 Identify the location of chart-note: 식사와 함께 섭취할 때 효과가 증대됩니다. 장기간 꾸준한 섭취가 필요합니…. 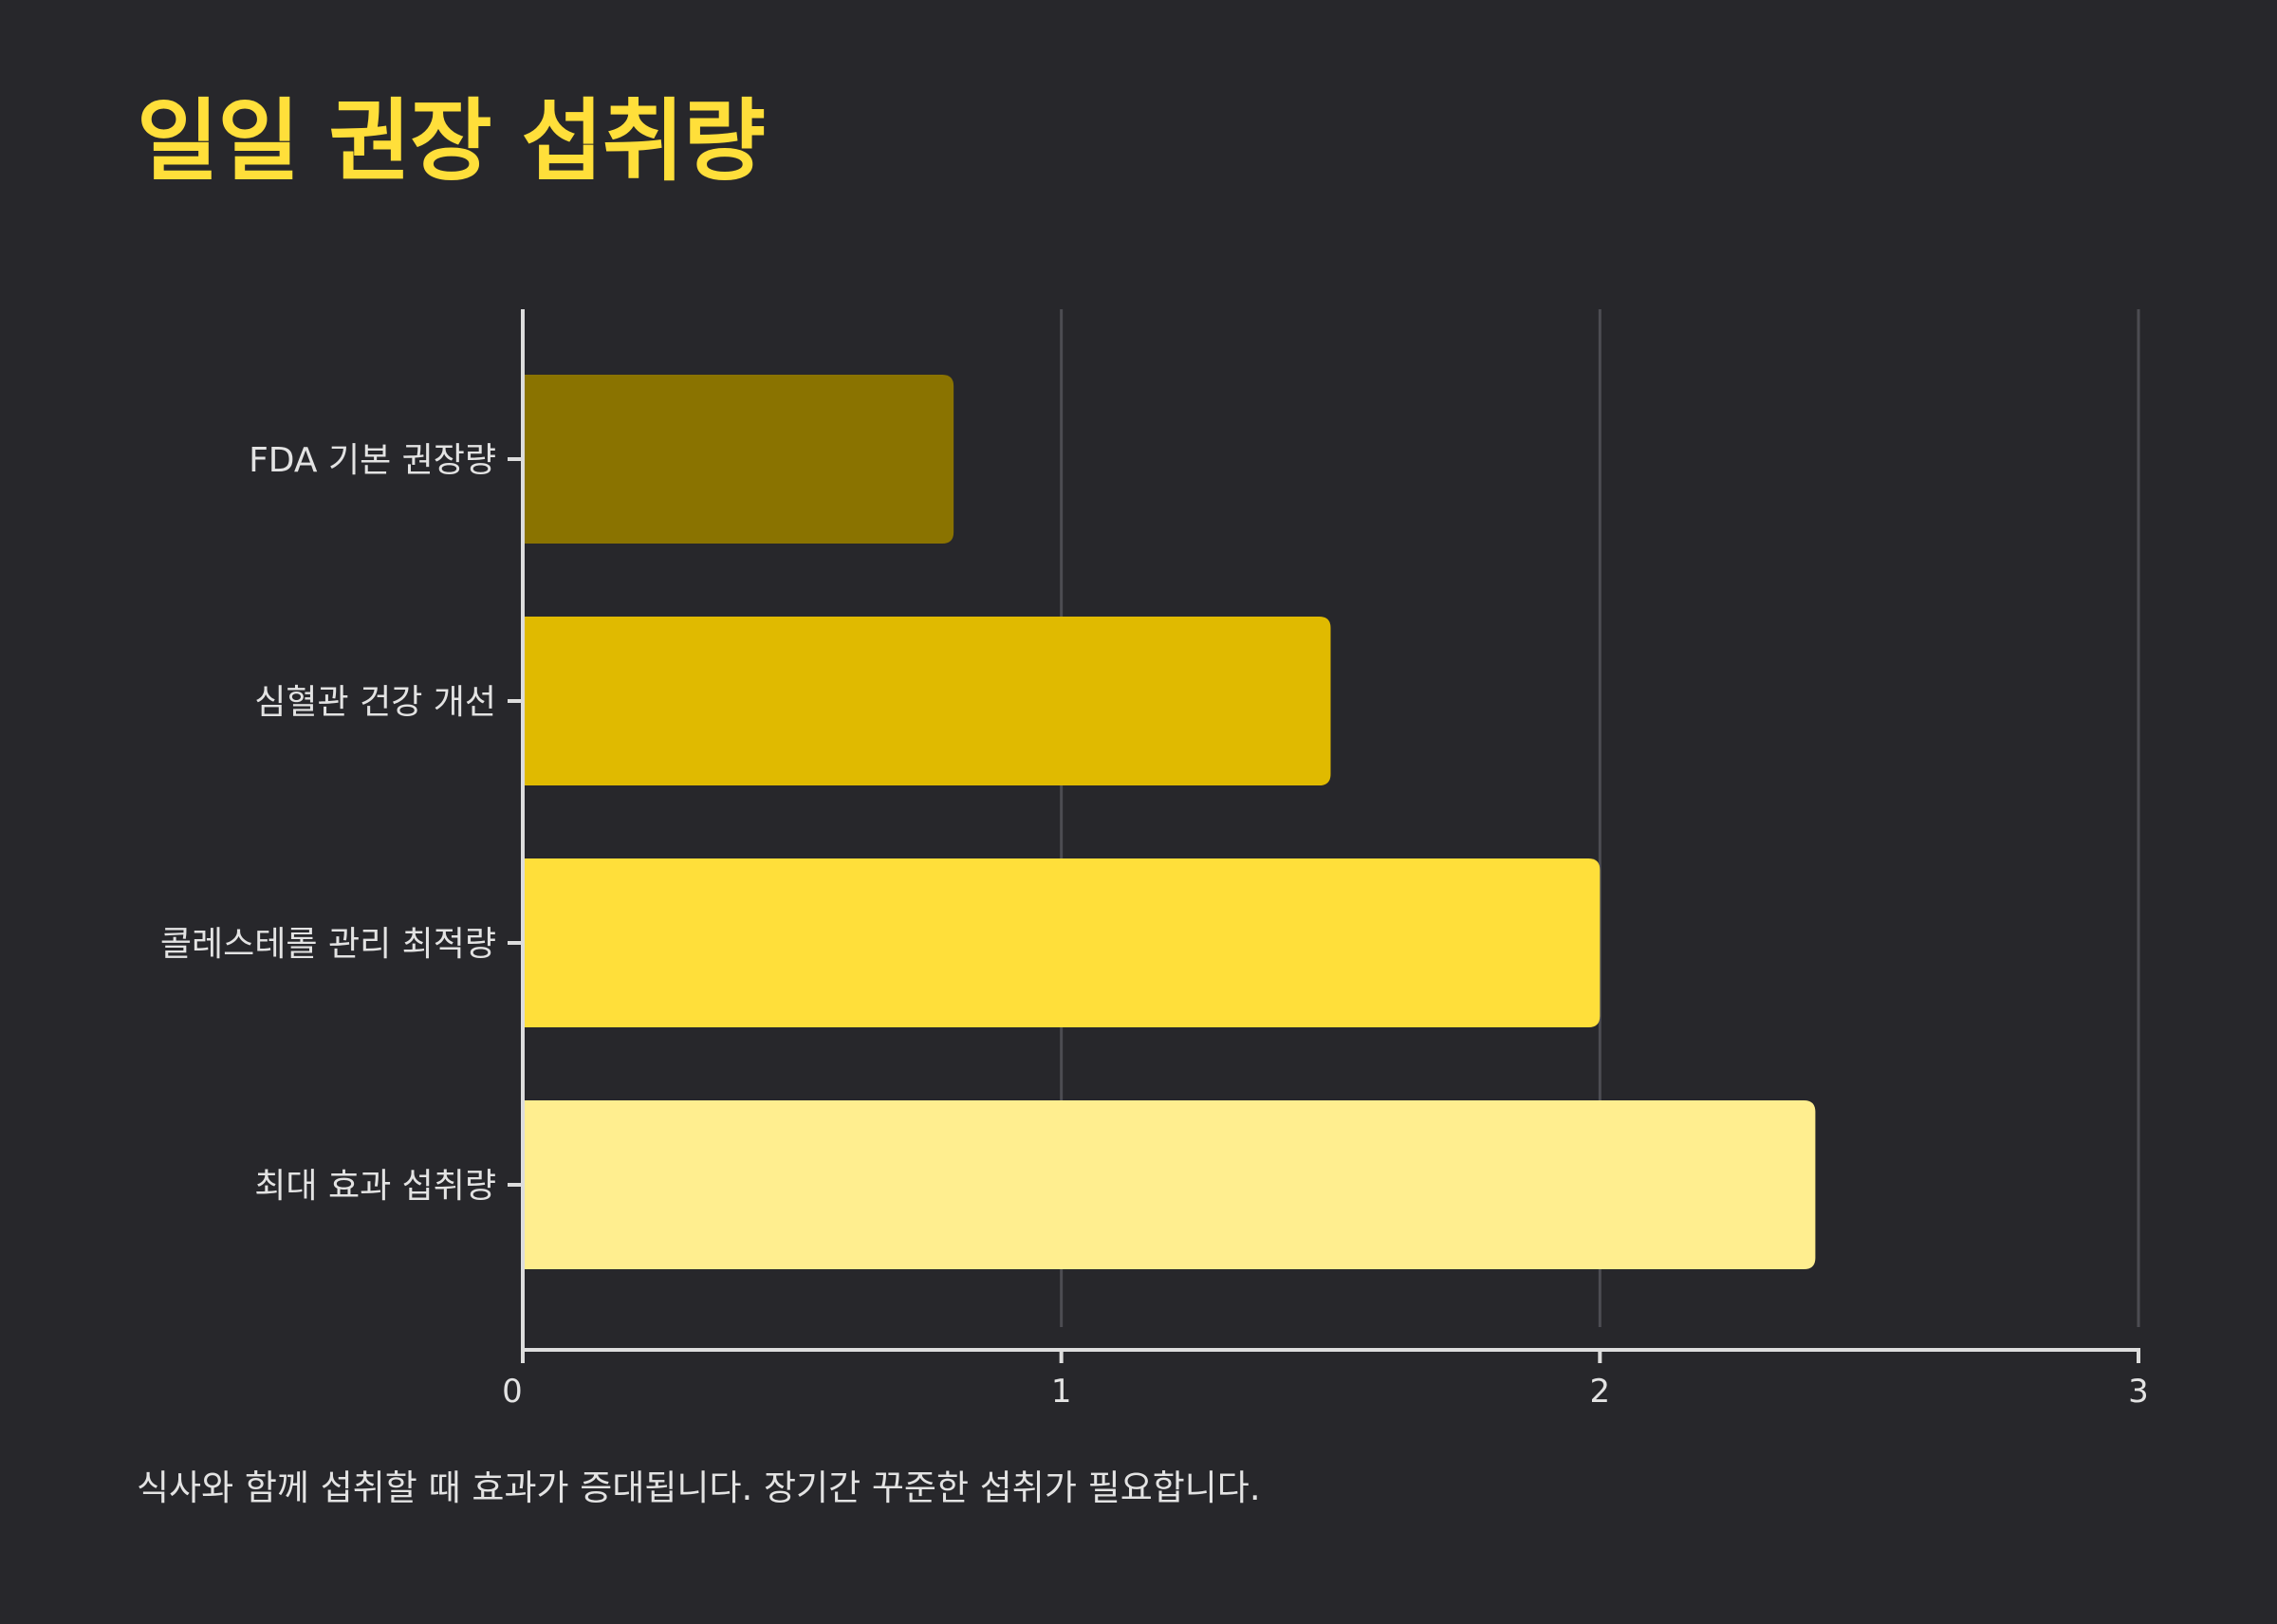
(699, 1487).